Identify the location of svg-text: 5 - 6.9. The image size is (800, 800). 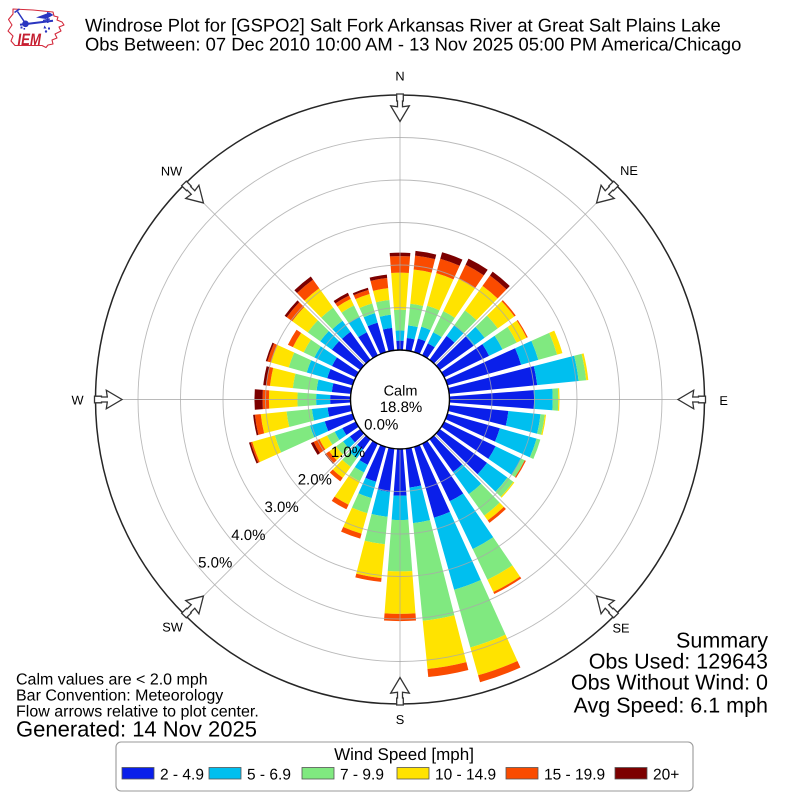
(269, 775).